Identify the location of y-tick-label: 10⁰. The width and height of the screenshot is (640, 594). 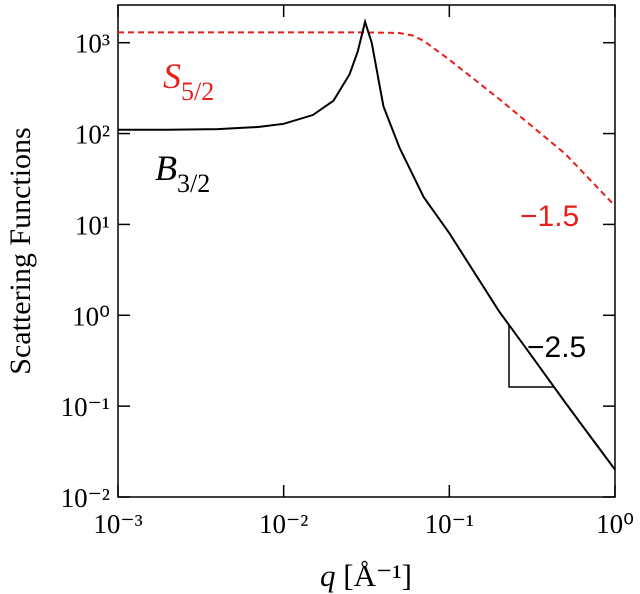
(91, 316).